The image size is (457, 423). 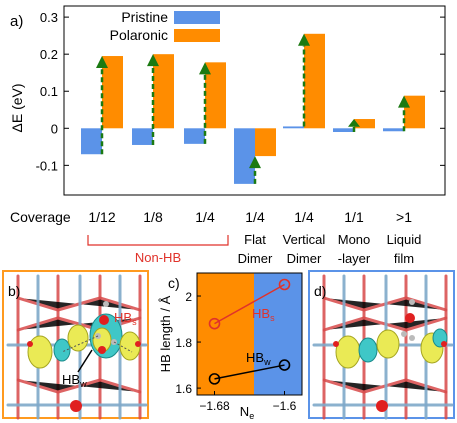 I want to click on panel-c-series, so click(x=249, y=331).